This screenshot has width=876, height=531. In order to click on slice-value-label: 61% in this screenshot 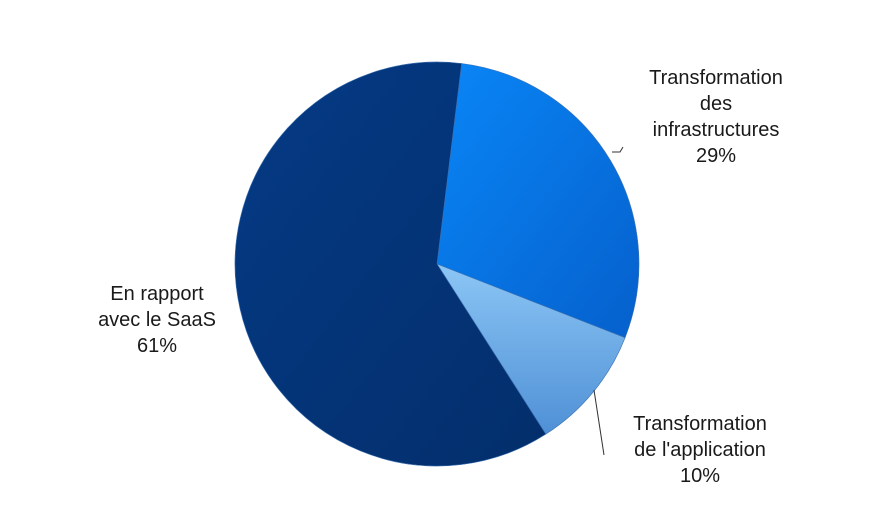, I will do `click(157, 346)`.